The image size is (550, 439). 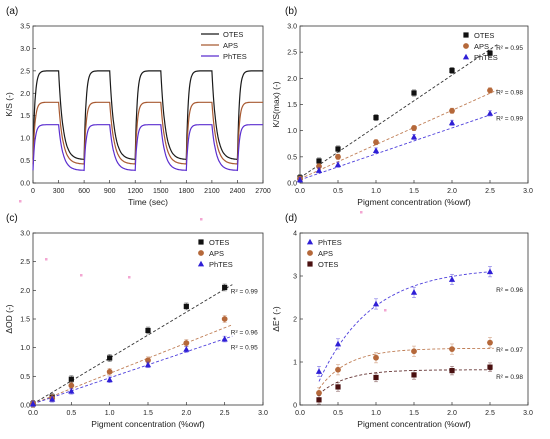 What do you see at coordinates (295, 320) in the screenshot?
I see `y-tick-label: 2` at bounding box center [295, 320].